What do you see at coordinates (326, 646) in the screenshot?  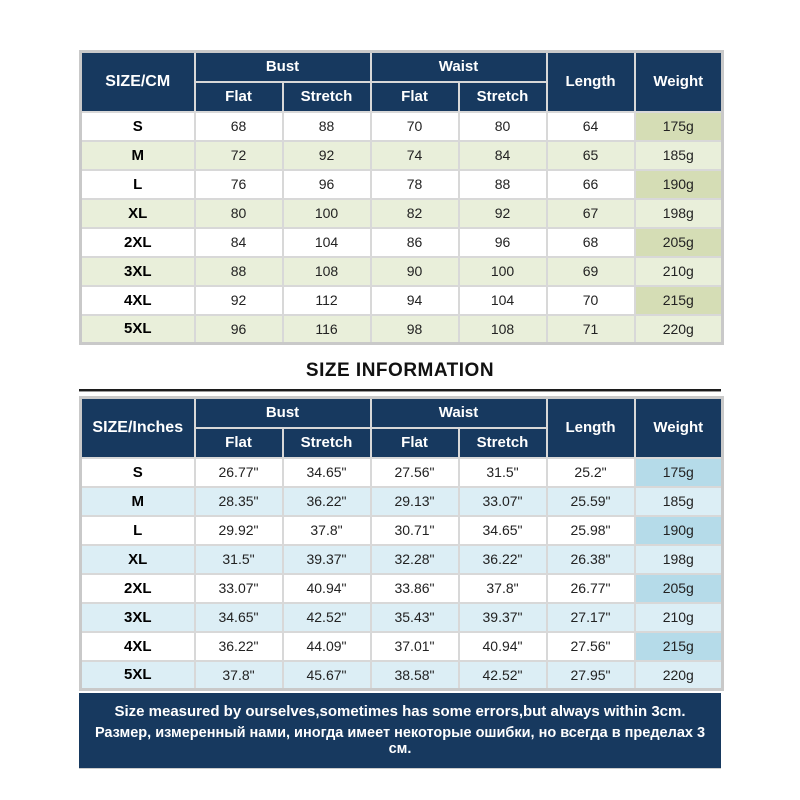 I see `measurement-cell: 44.09"` at bounding box center [326, 646].